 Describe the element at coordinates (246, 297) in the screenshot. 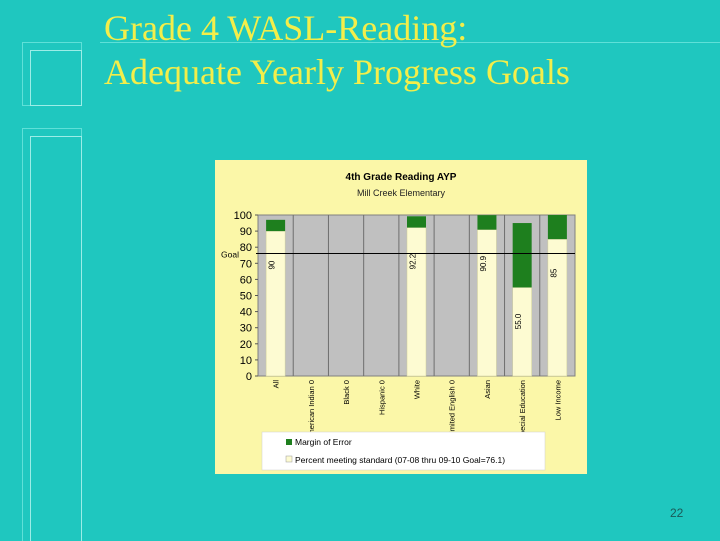

I see `y-tick-label: 50` at that location.